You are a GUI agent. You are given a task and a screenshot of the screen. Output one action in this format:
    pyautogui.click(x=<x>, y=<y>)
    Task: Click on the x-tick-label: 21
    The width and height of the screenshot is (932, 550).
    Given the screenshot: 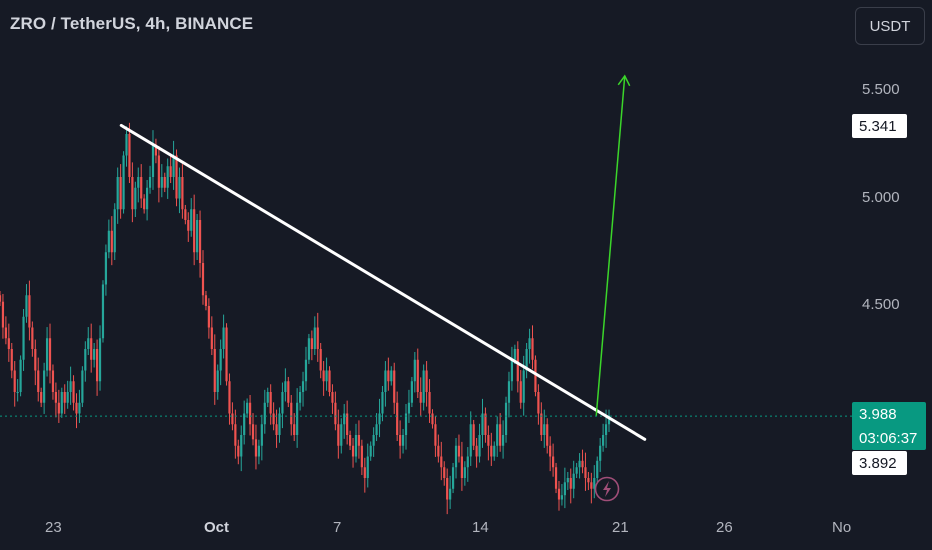 What is the action you would take?
    pyautogui.click(x=620, y=527)
    